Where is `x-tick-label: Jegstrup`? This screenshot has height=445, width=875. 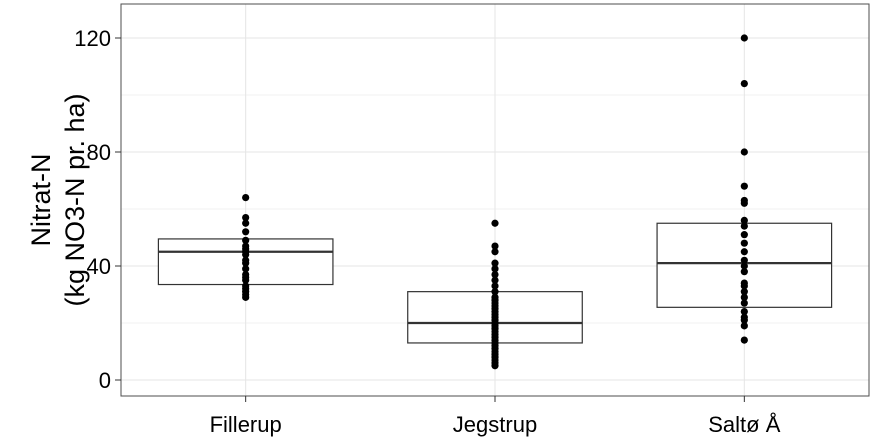
x-tick-label: Jegstrup is located at coordinates (495, 424).